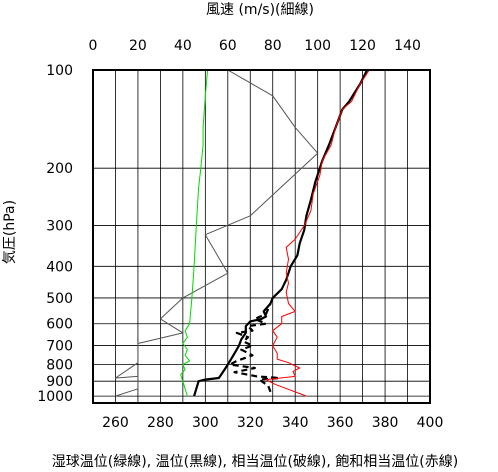 The height and width of the screenshot is (472, 498). What do you see at coordinates (59, 227) in the screenshot?
I see `y-tick-label: 300` at bounding box center [59, 227].